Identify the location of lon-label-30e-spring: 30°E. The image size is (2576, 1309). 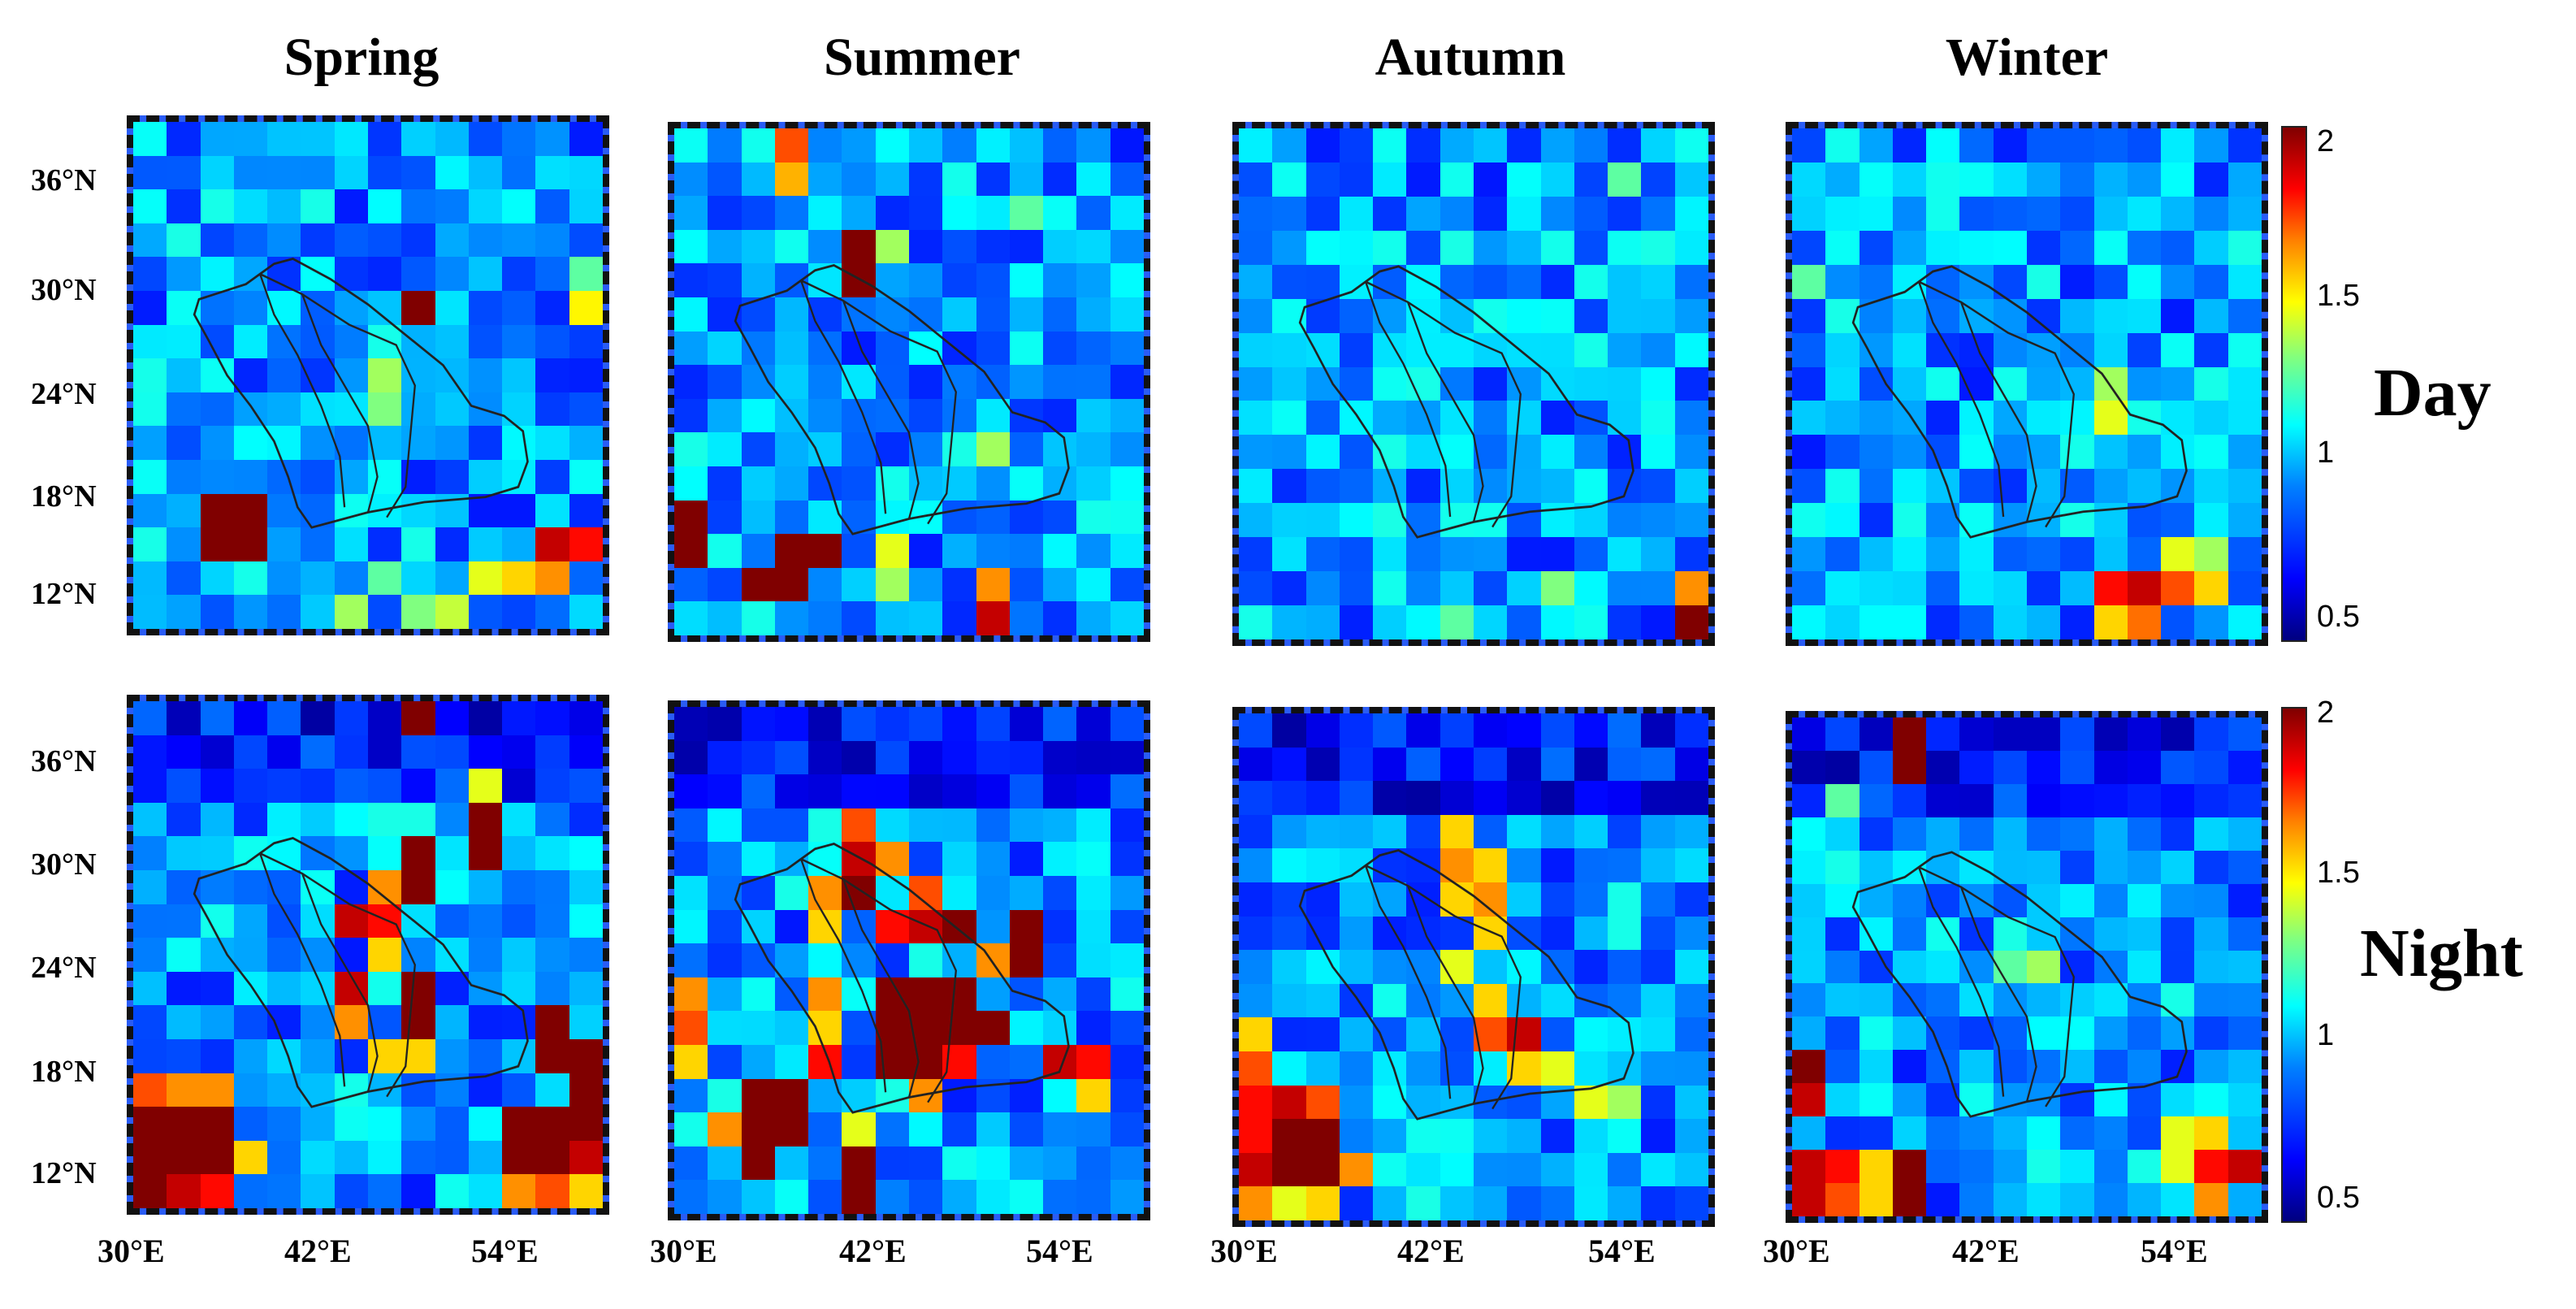
(131, 1251).